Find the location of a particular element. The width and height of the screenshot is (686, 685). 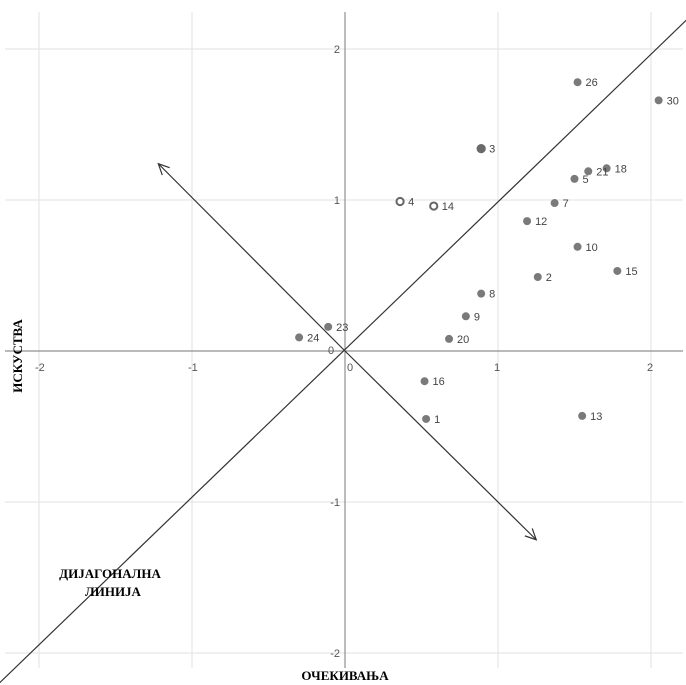

point-label-24: 24 is located at coordinates (313, 338).